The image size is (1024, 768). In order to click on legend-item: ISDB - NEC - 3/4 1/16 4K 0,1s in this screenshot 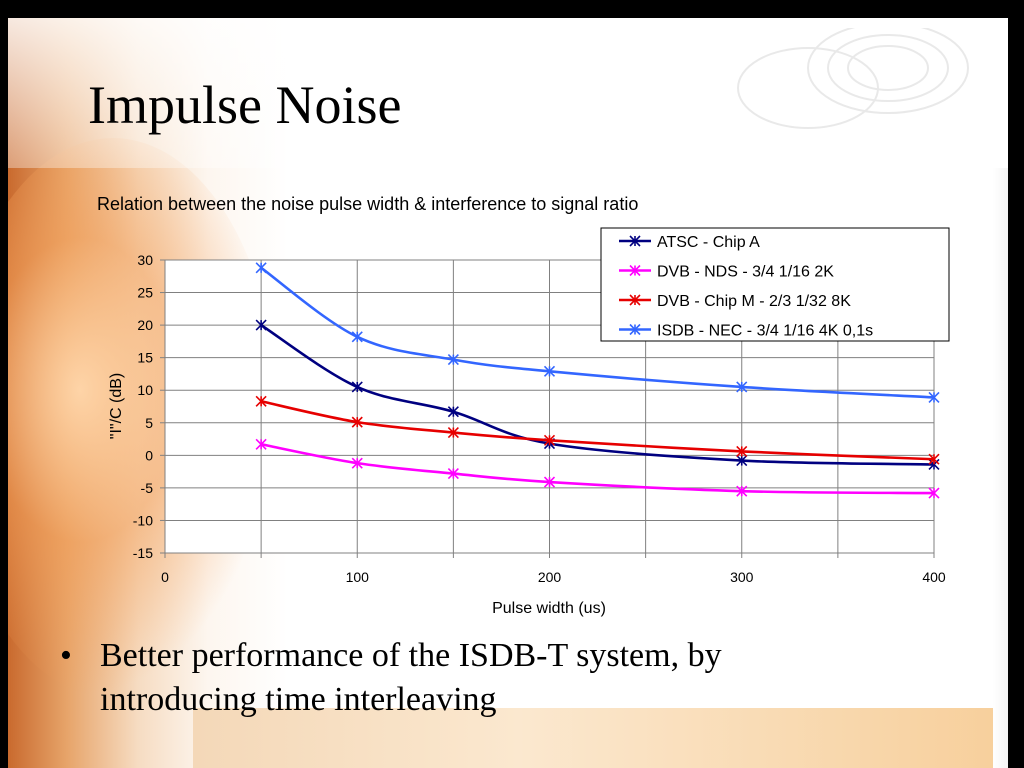, I will do `click(746, 331)`.